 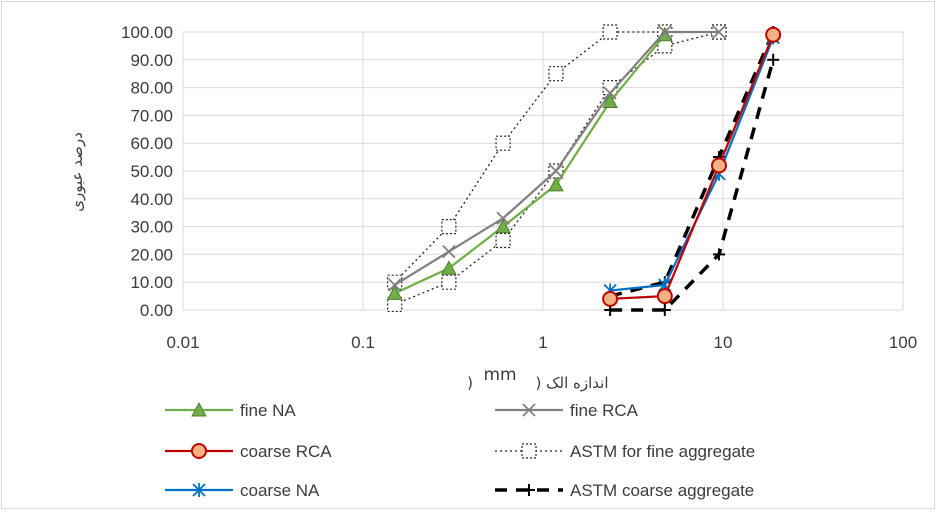 I want to click on legend-item: ASTM coarse aggregate, so click(x=624, y=490).